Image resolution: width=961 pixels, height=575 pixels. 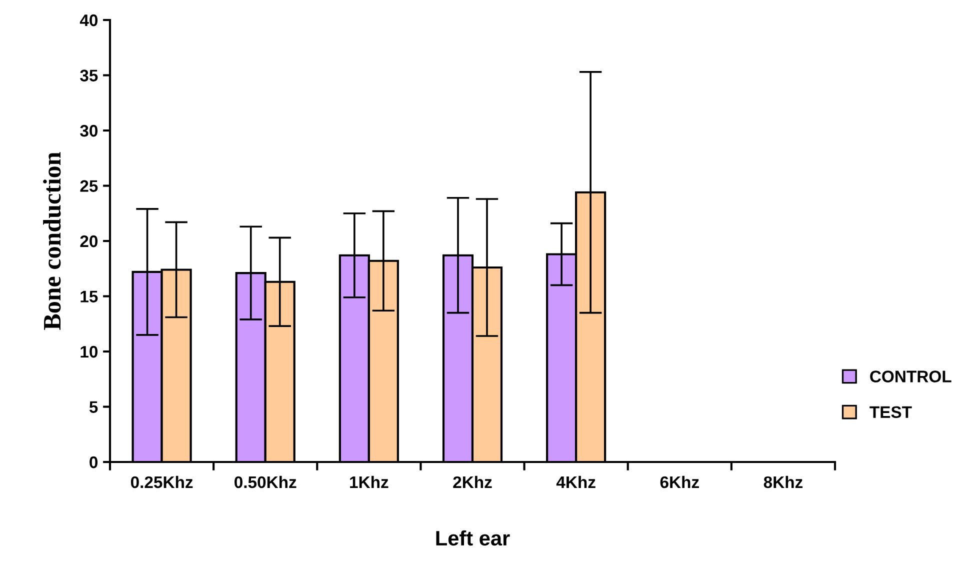 I want to click on legend-label: CONTROL, so click(x=911, y=376).